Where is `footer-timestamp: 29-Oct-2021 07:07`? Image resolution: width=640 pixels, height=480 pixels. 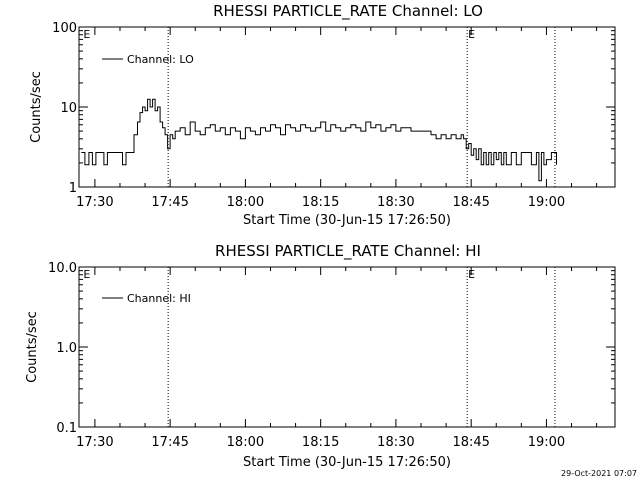 footer-timestamp: 29-Oct-2021 07:07 is located at coordinates (599, 473).